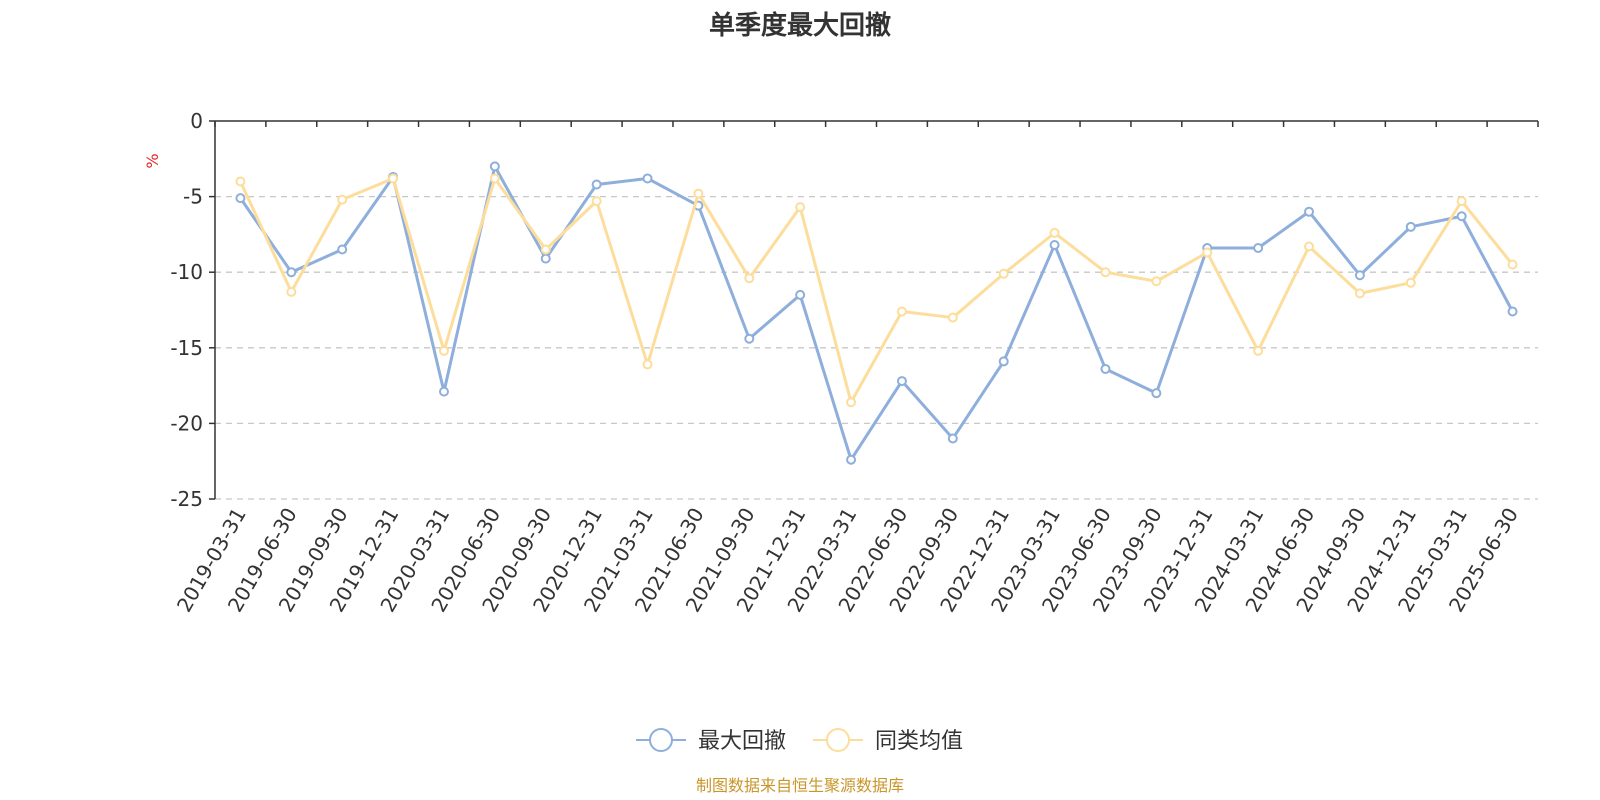  I want to click on y-axis-ticks: 0 -5 -10 -15 -20 -25, so click(186, 310).